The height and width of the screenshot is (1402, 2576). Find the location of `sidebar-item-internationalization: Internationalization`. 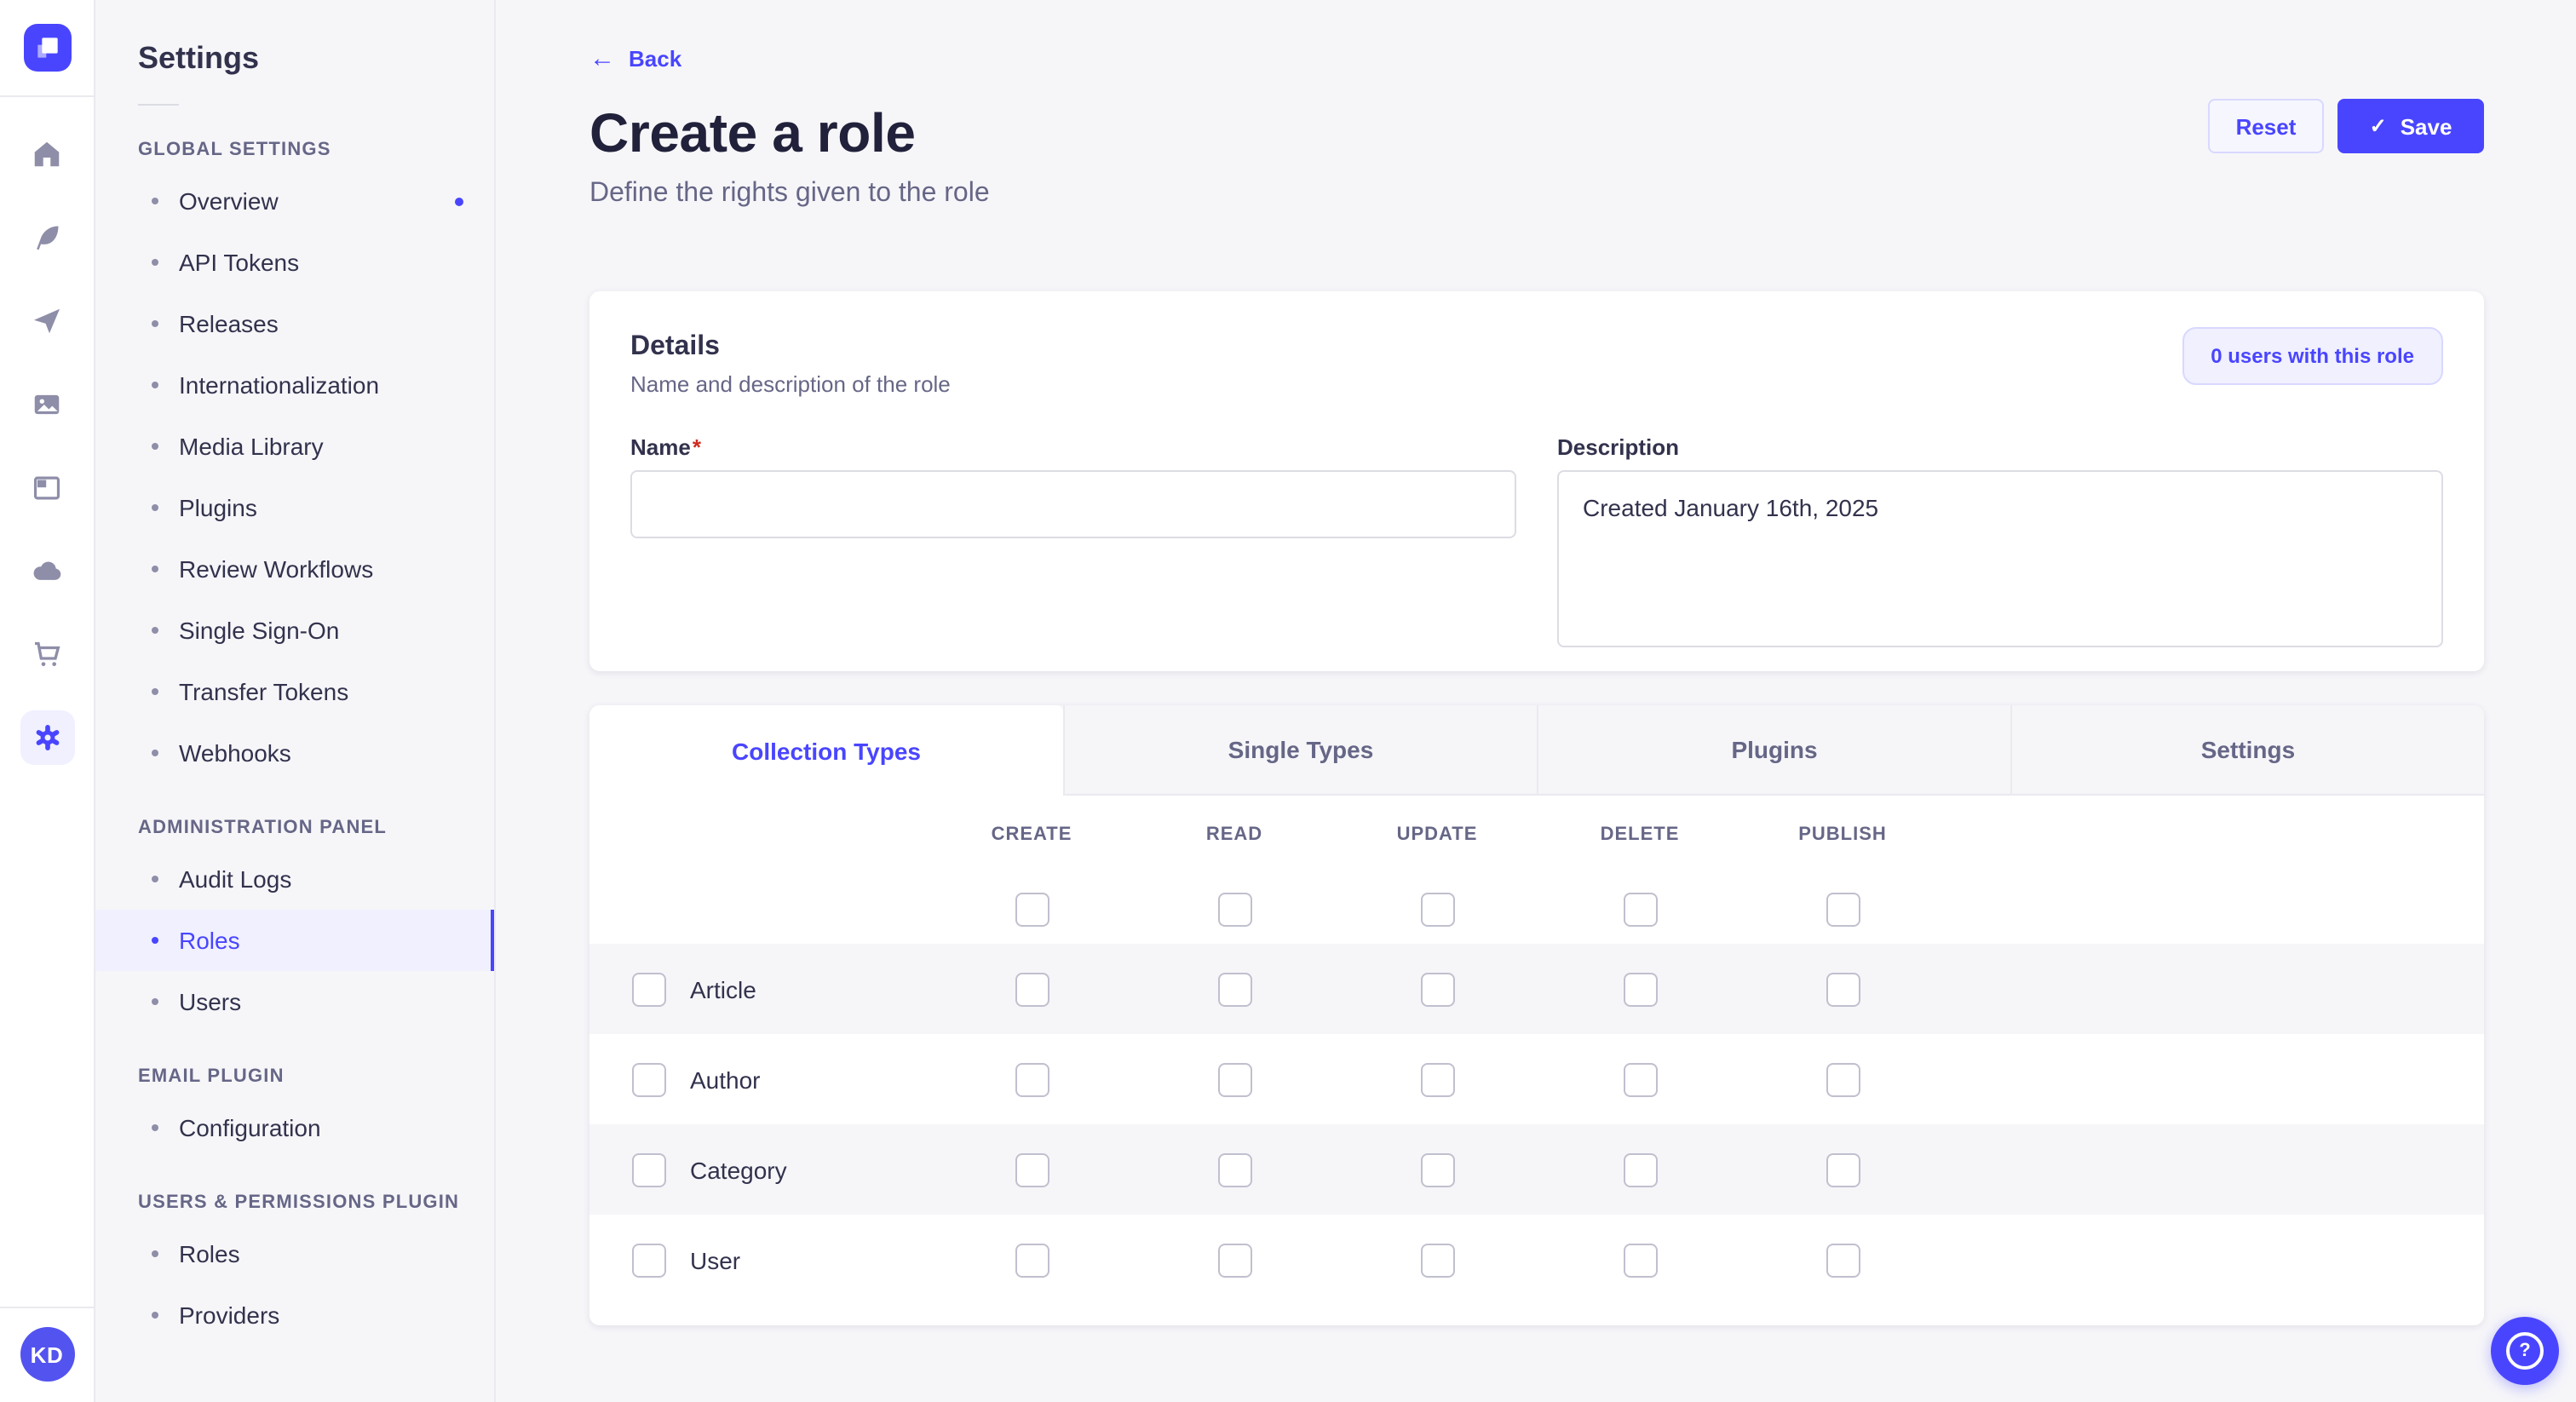

sidebar-item-internationalization: Internationalization is located at coordinates (295, 385).